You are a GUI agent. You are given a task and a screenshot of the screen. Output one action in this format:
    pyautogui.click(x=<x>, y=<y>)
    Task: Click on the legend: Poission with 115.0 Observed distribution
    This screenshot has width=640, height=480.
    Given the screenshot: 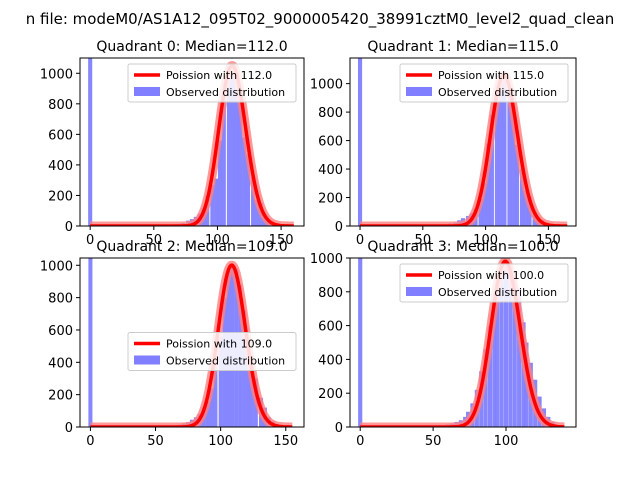 What is the action you would take?
    pyautogui.click(x=484, y=83)
    